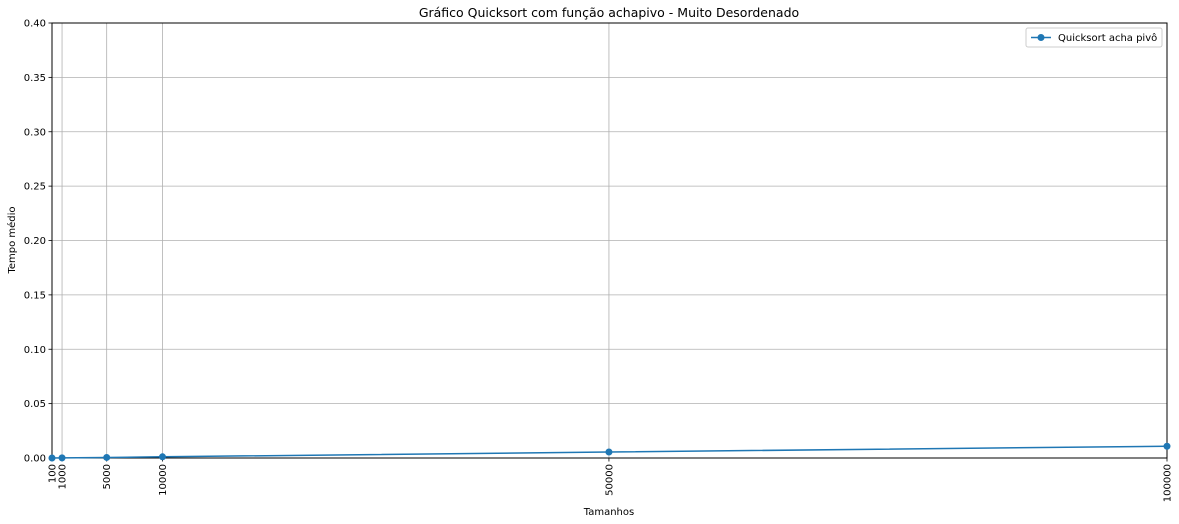 The image size is (1179, 524). Describe the element at coordinates (12, 240) in the screenshot. I see `y-axis-label: Tempo médio` at that location.